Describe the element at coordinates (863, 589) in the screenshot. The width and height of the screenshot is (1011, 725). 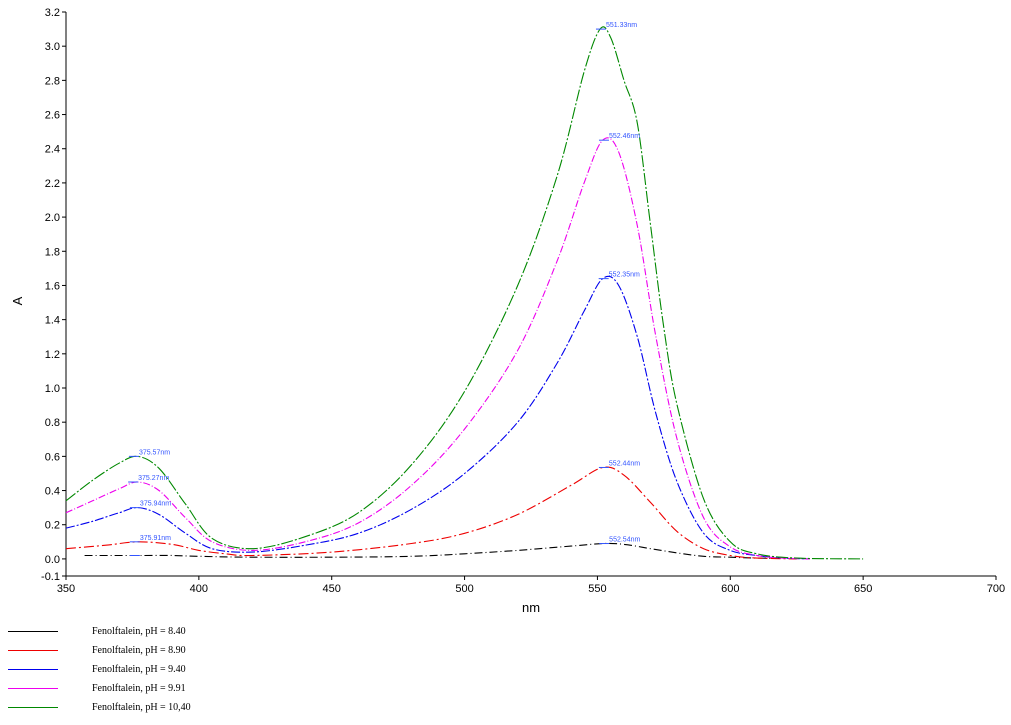
I see `x-tick-label: 650` at that location.